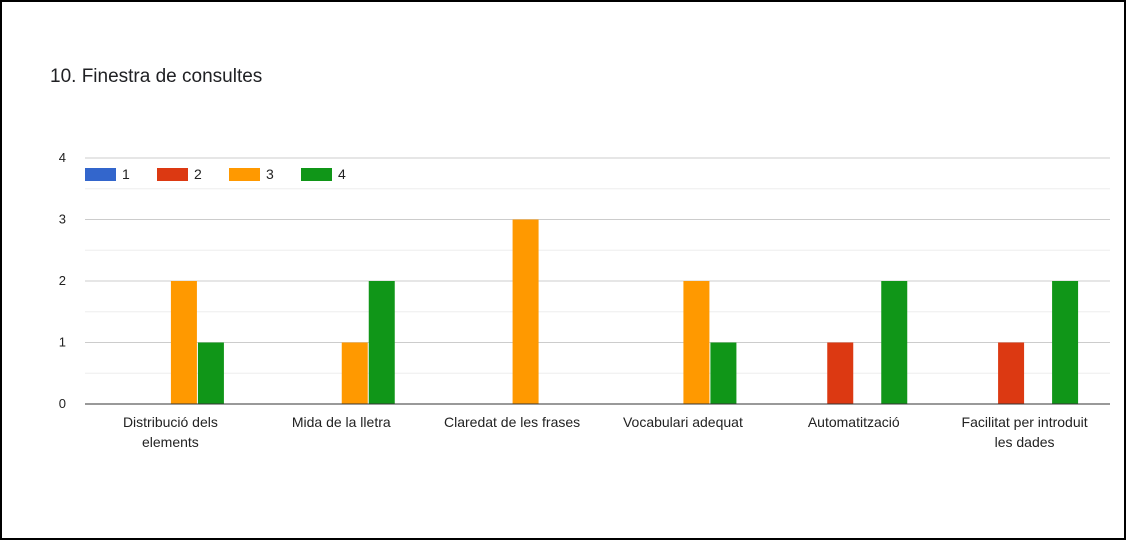  I want to click on x-tick-label: Mida de la lletra, so click(341, 422).